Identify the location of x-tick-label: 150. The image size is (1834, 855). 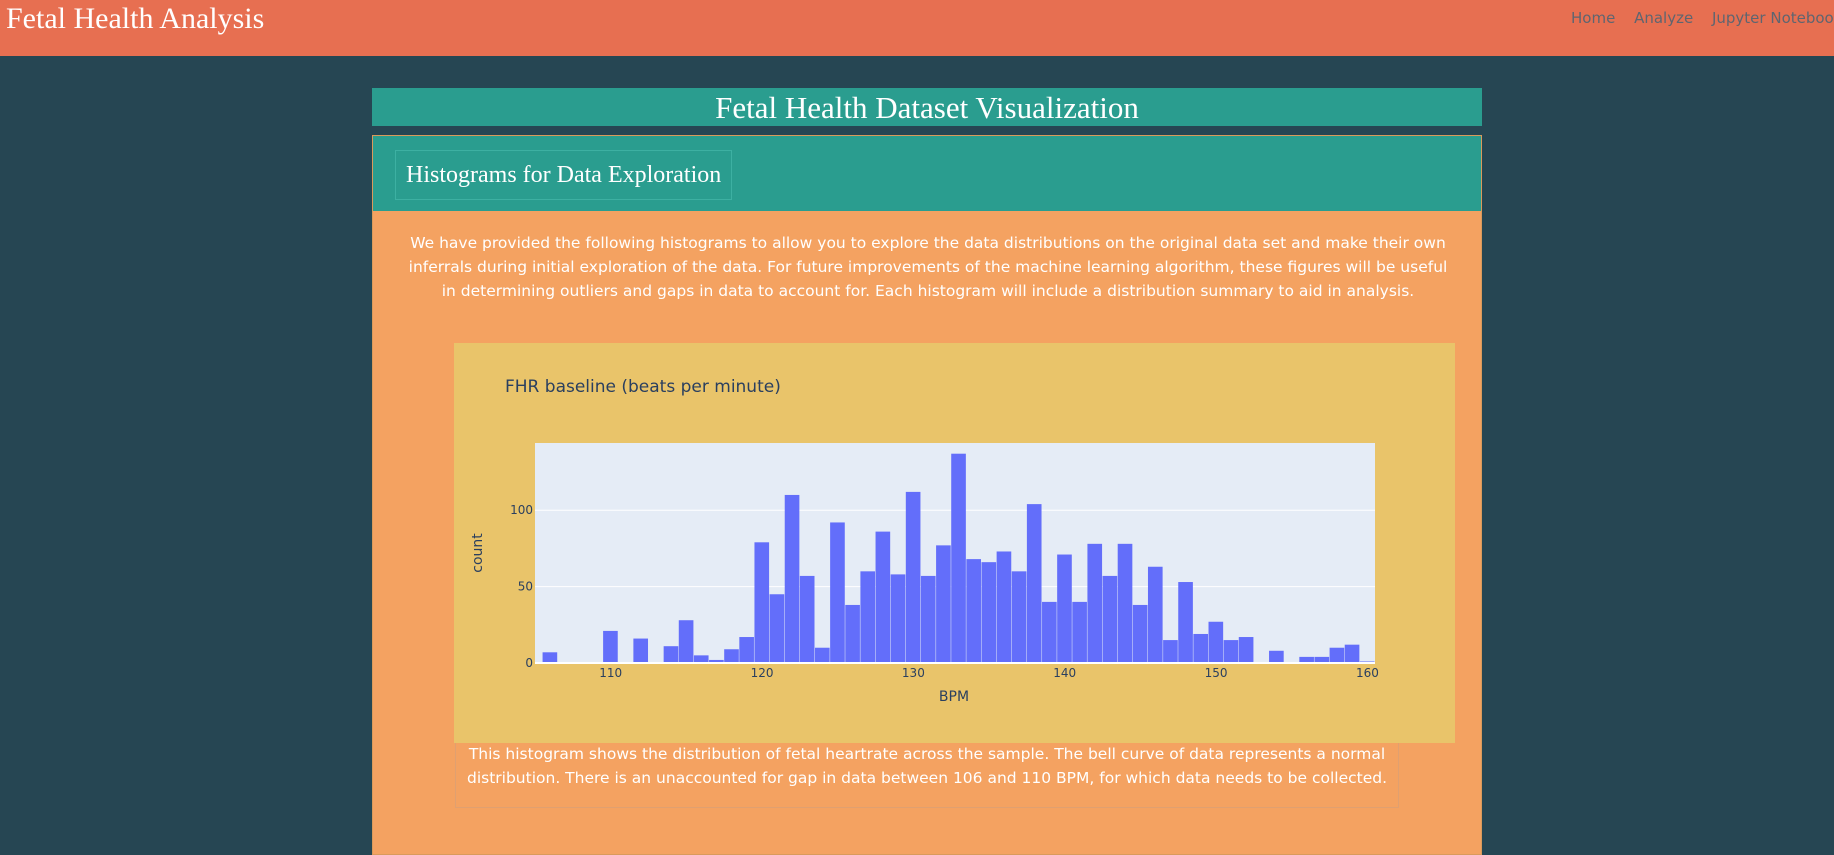
(1216, 673).